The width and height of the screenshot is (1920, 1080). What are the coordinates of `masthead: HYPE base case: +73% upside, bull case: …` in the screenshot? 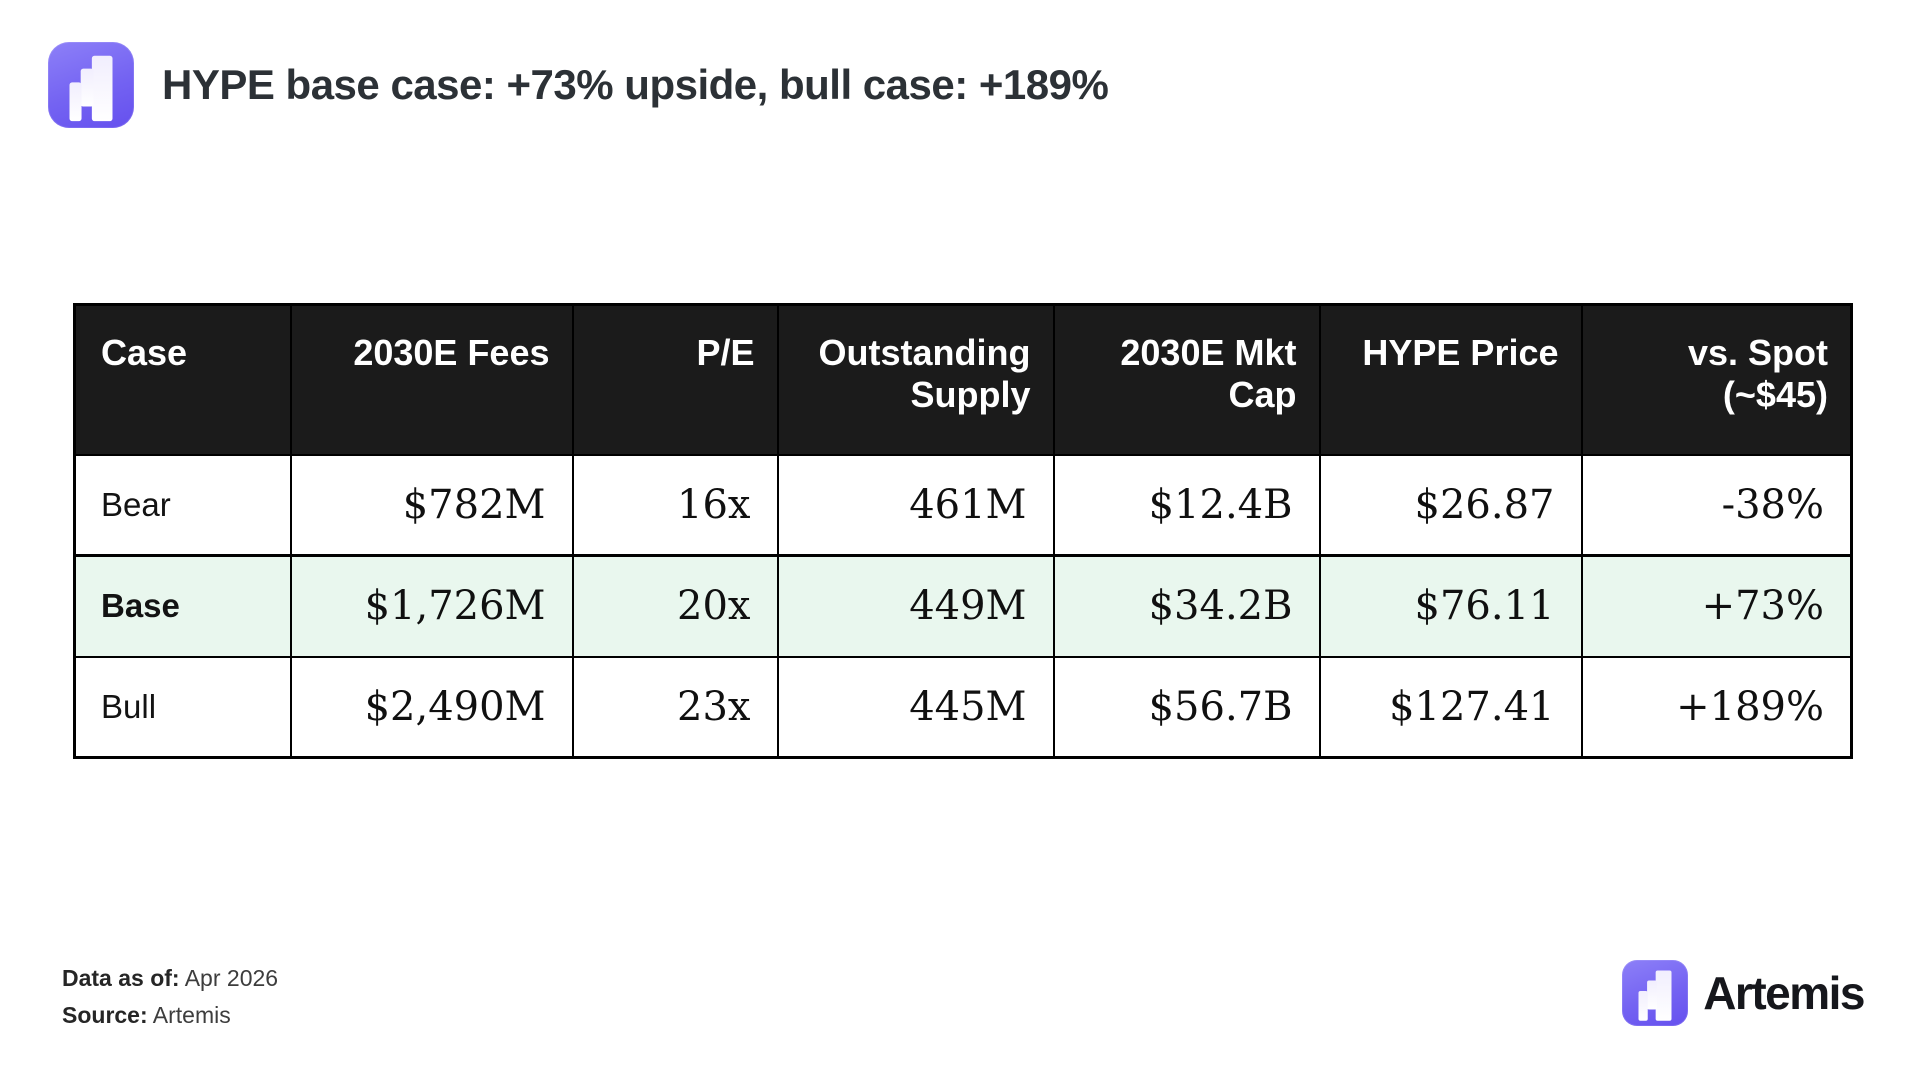 It's located at (578, 85).